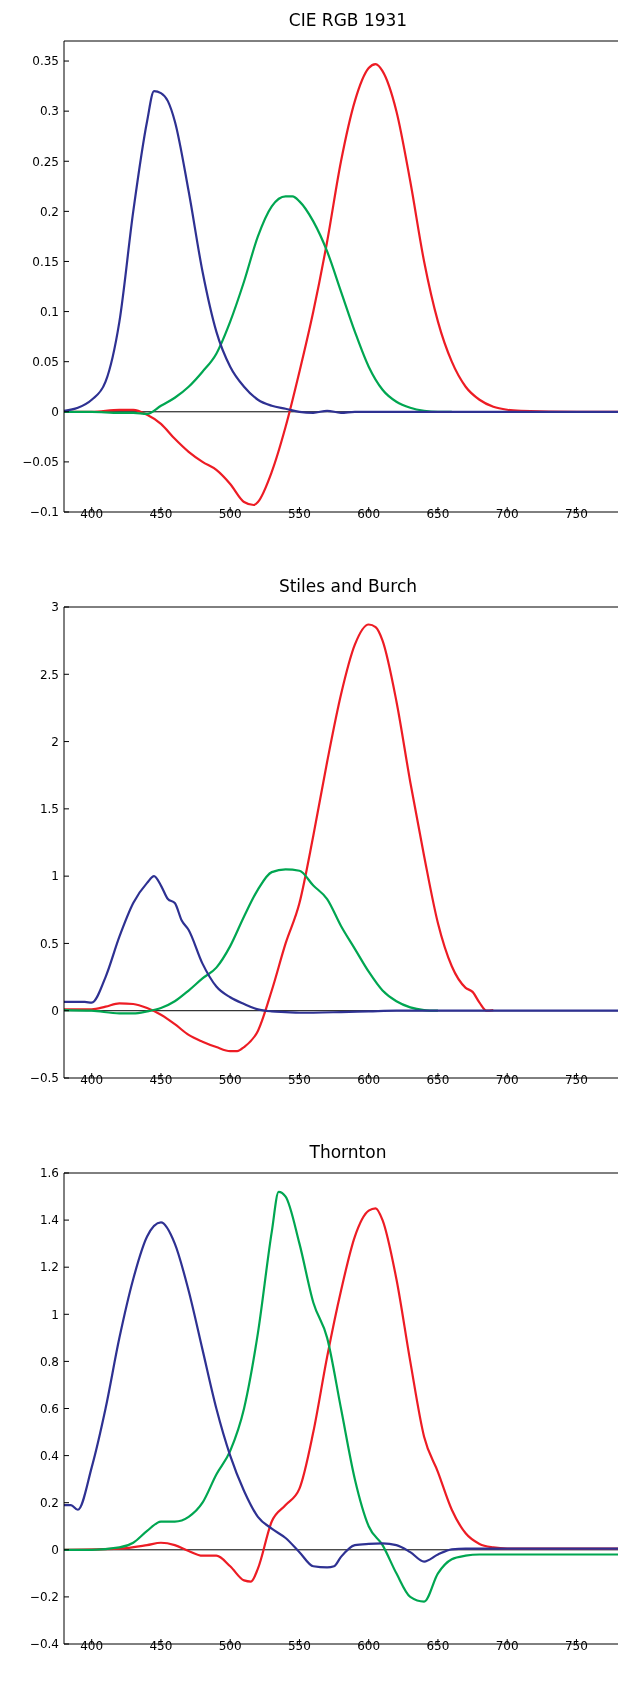  I want to click on y-tick-label: 1.2, so click(49, 1267).